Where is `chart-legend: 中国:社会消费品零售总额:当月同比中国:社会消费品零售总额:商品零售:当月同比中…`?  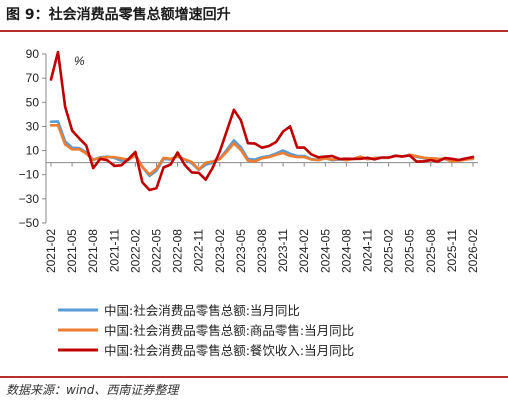
chart-legend: 中国:社会消费品零售总额:当月同比中国:社会消费品零售总额:商品零售:当月同比中… is located at coordinates (206, 330).